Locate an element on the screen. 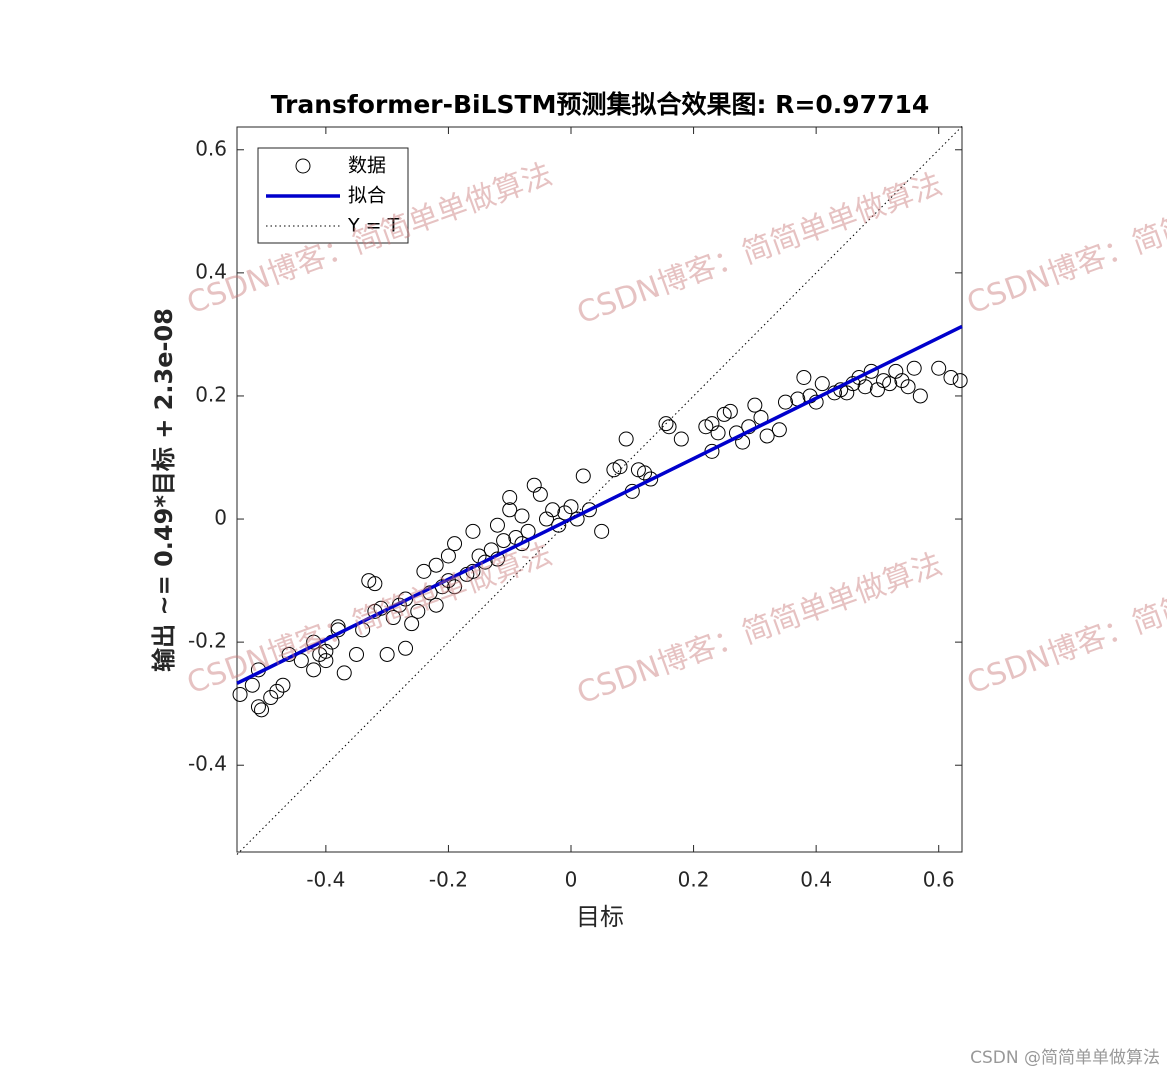 This screenshot has height=1078, width=1167. y-axis-label: 输出 ~= 0.49*目标 + 2.3e-08 is located at coordinates (164, 490).